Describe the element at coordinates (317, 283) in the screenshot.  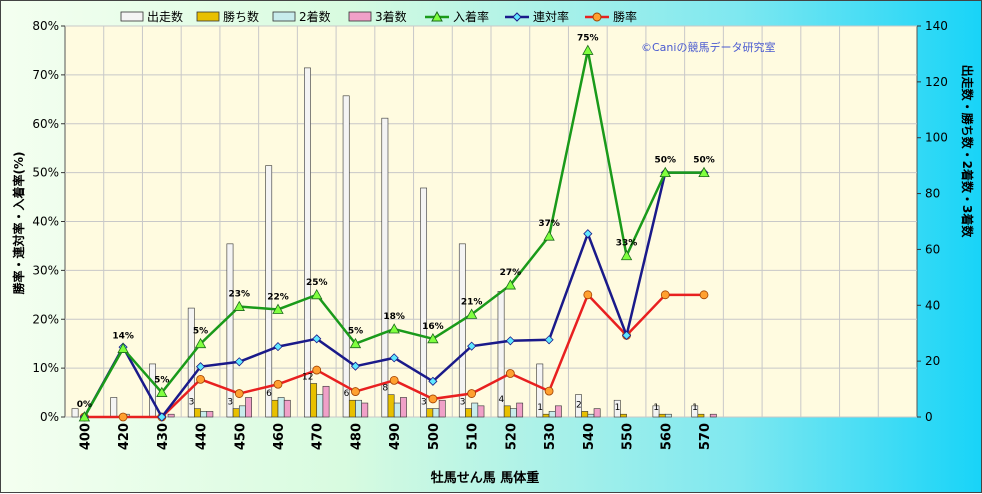
I see `line-data-label: 25%` at that location.